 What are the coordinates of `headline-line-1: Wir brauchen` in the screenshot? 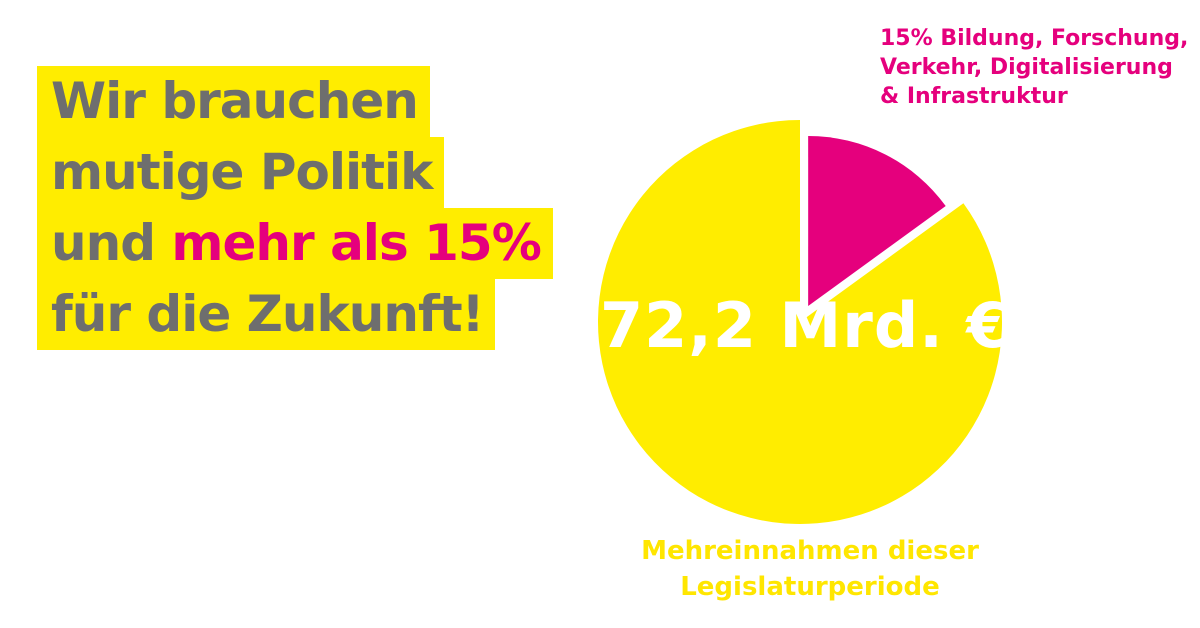 It's located at (295, 101).